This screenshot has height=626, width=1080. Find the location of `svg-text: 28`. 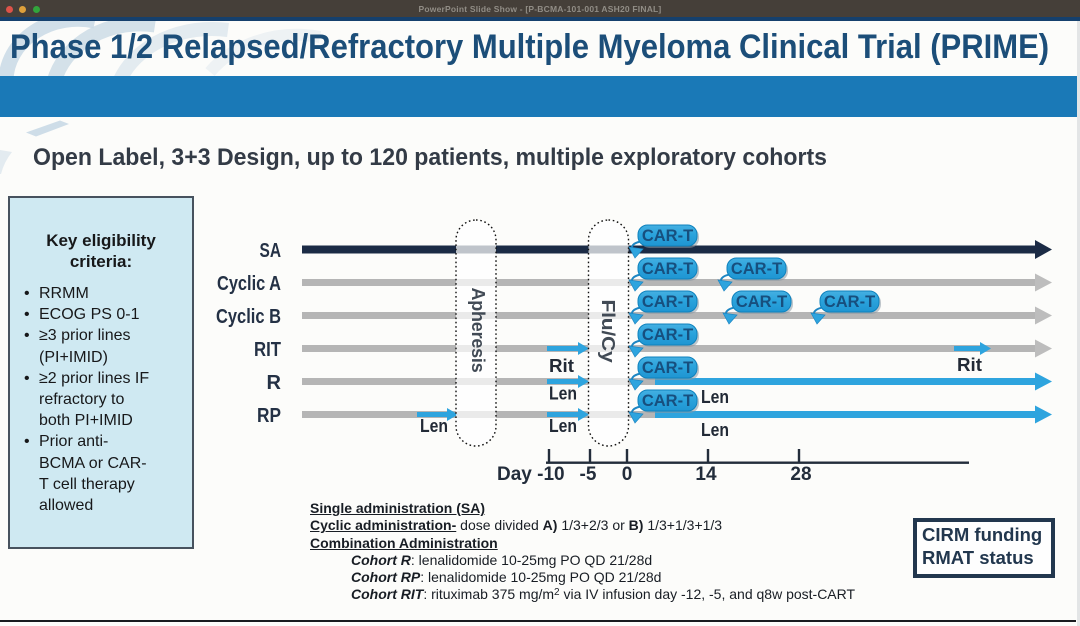

svg-text: 28 is located at coordinates (800, 474).